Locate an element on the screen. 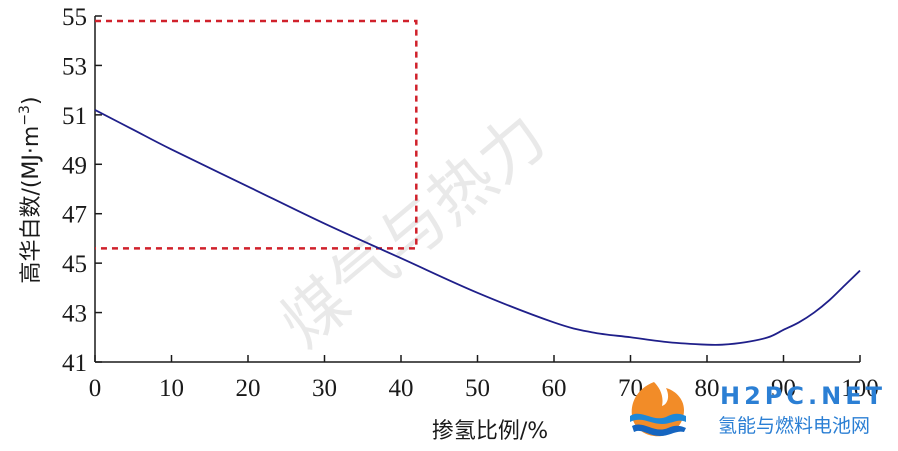  x-tick-label: 50 is located at coordinates (477, 388).